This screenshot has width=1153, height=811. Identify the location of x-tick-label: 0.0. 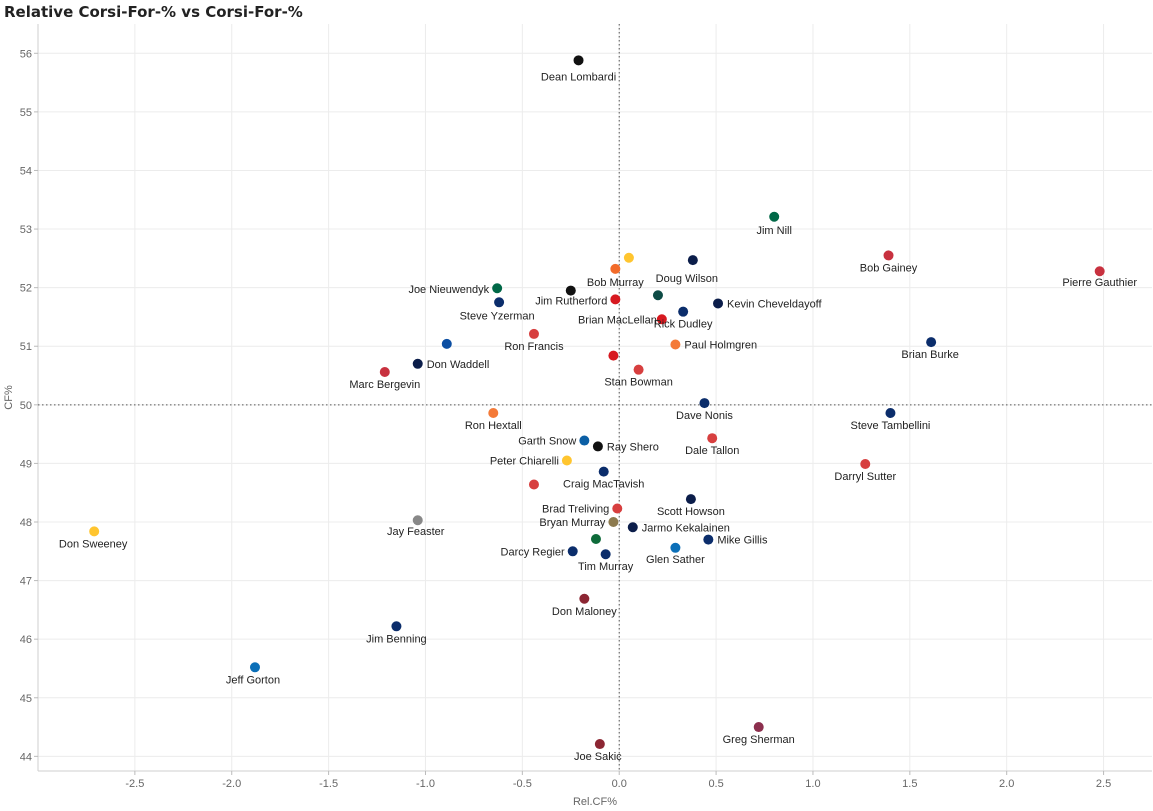
(619, 784).